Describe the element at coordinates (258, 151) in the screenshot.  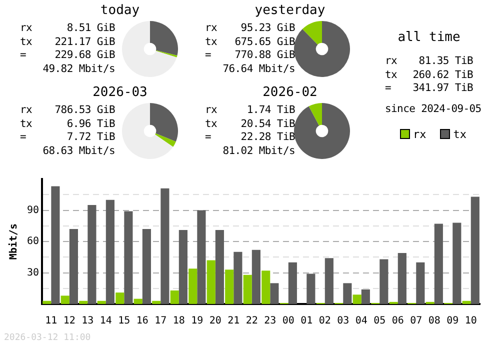
I see `text: 81.02 Mbit/s` at that location.